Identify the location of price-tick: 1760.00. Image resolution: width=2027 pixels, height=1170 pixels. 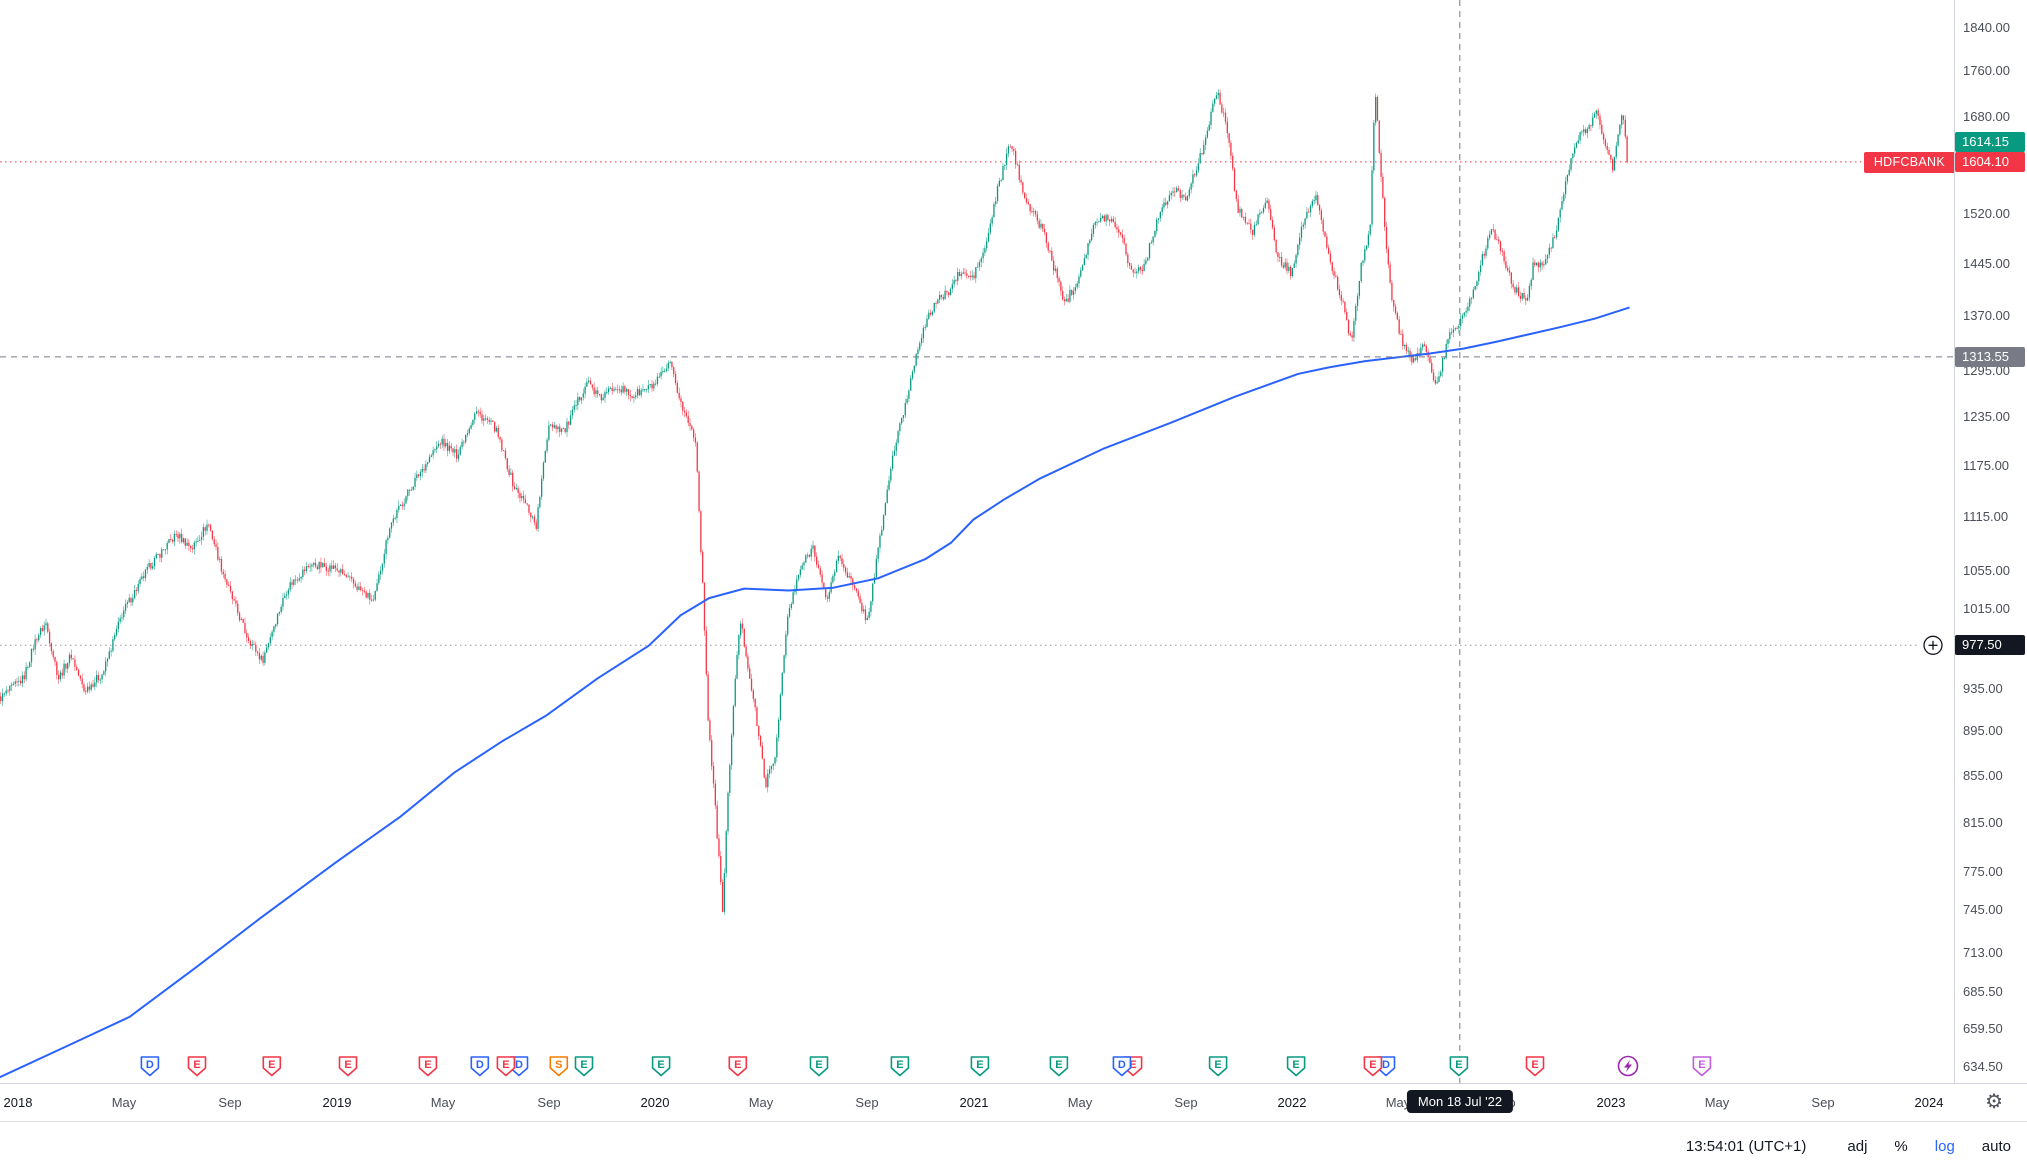
(1986, 70).